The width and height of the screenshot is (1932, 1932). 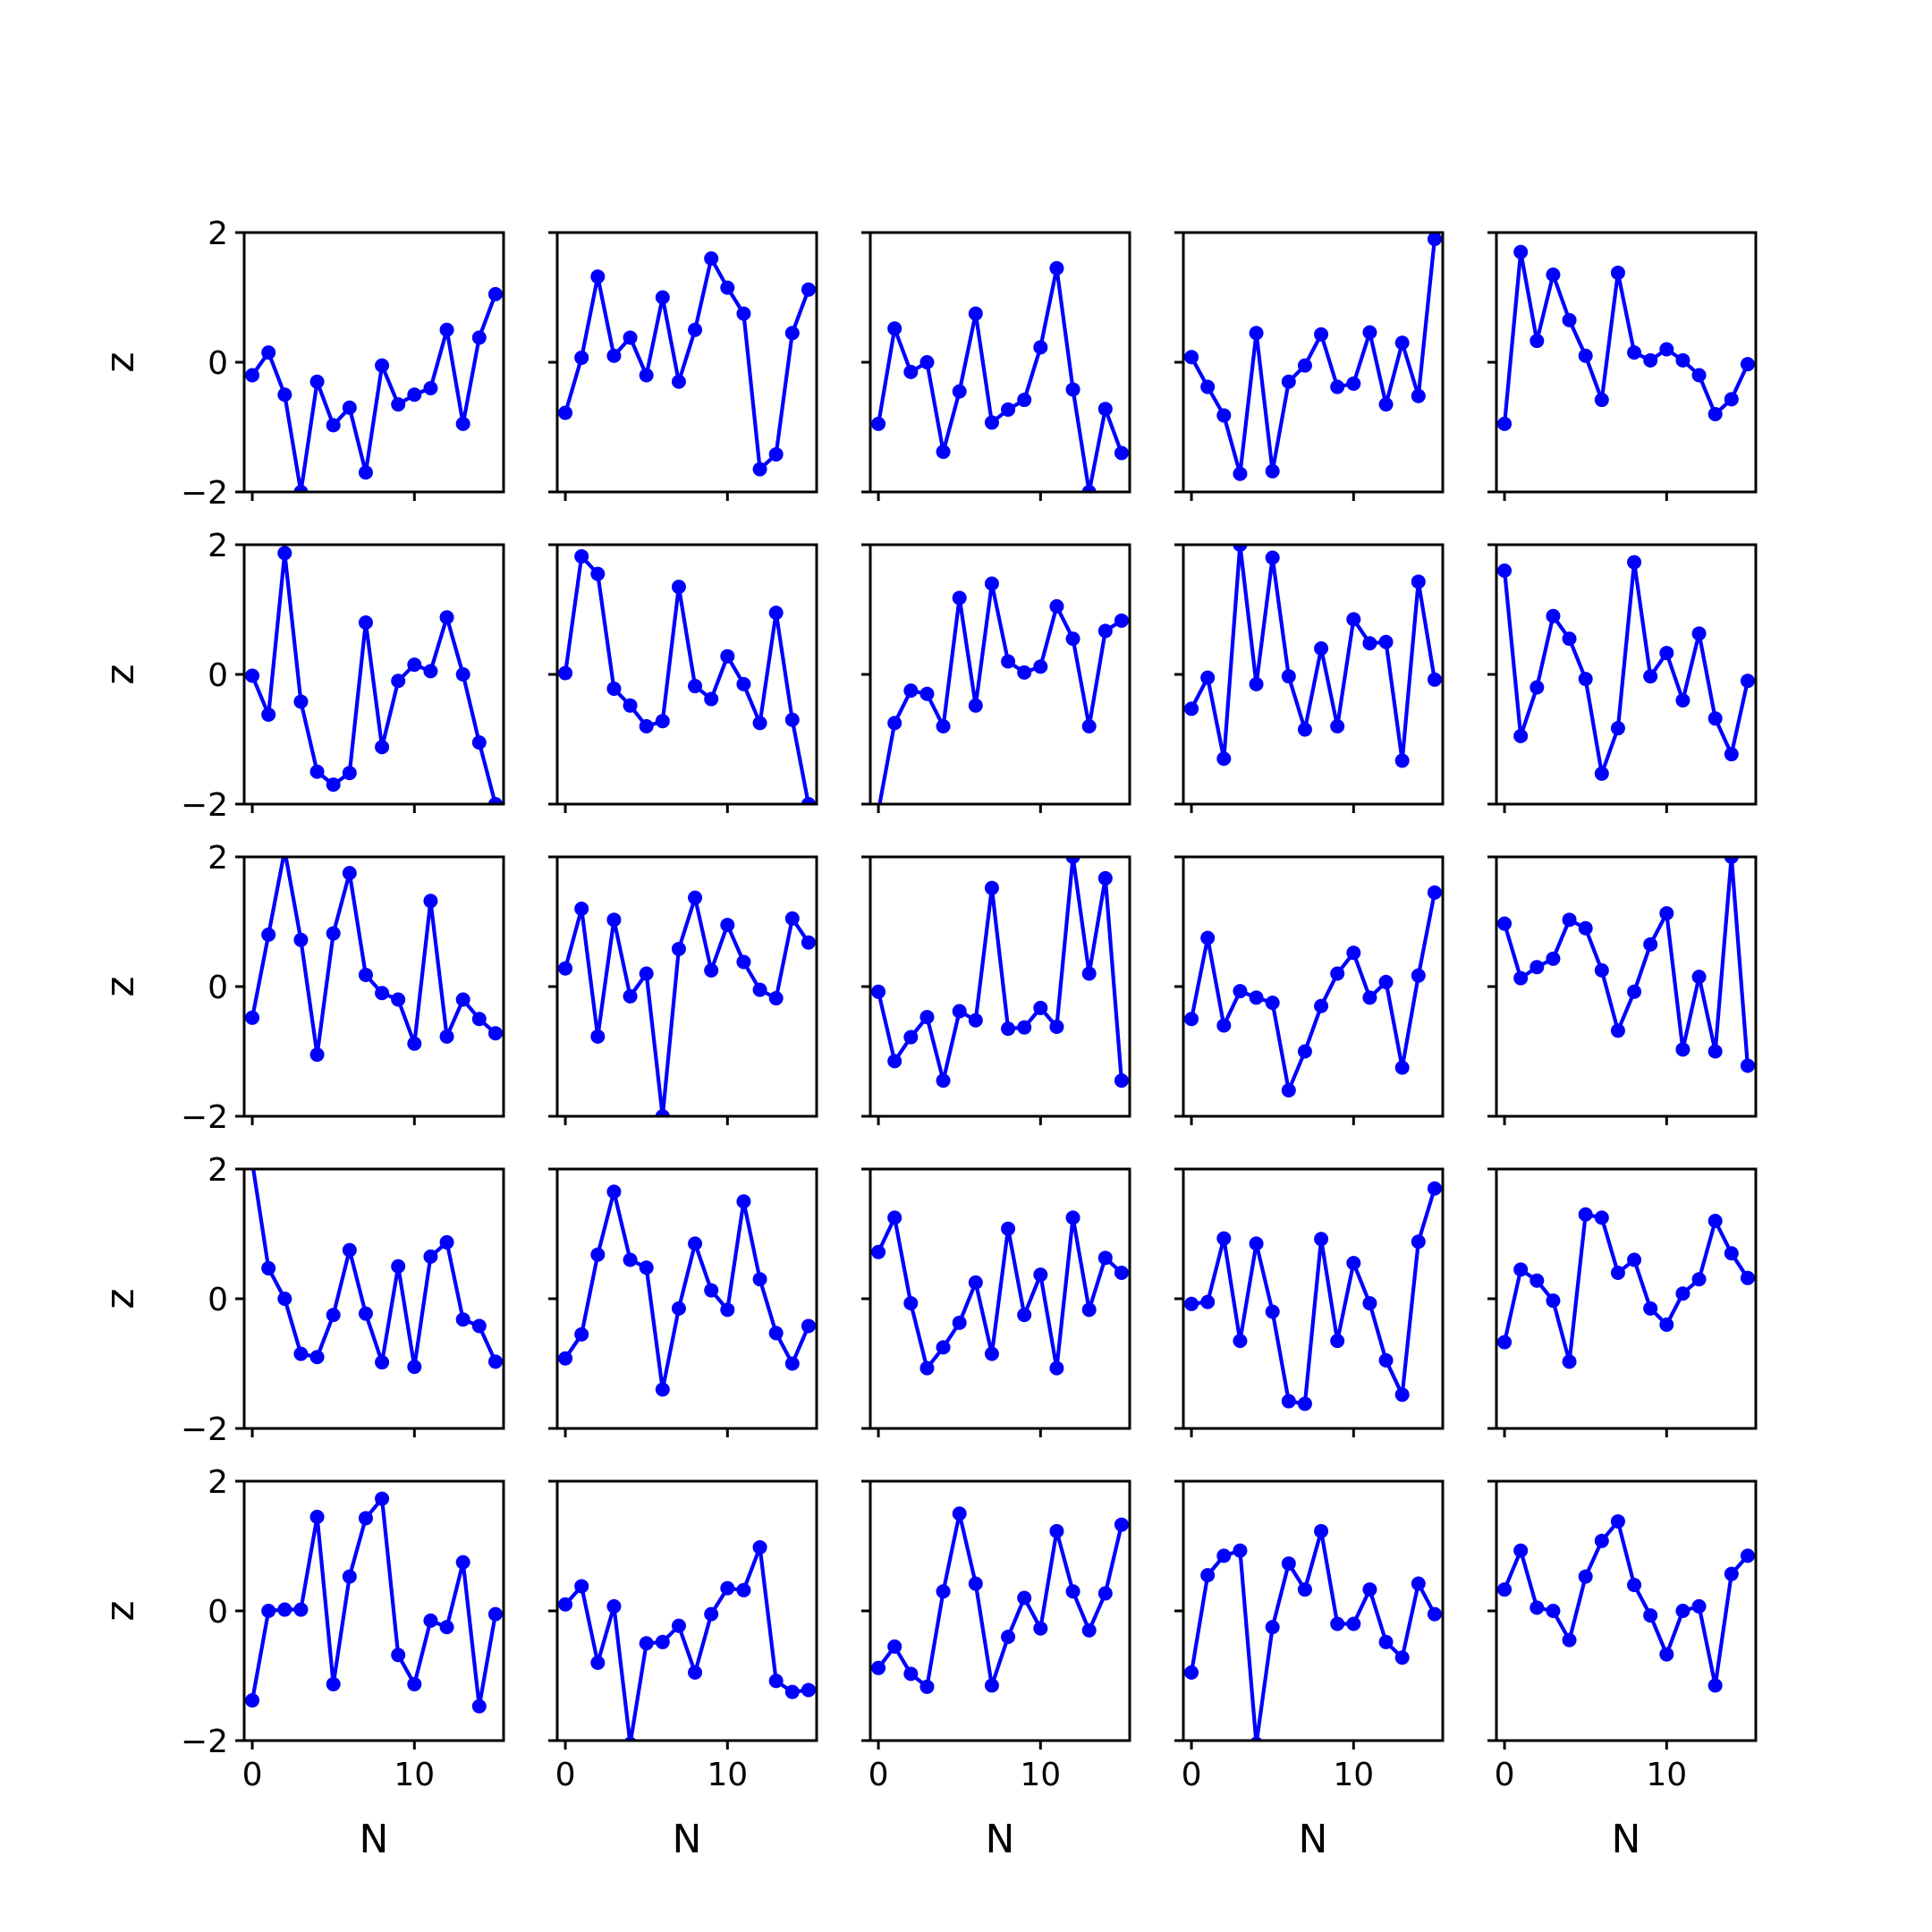 I want to click on y-tick-label: 0, so click(x=218, y=988).